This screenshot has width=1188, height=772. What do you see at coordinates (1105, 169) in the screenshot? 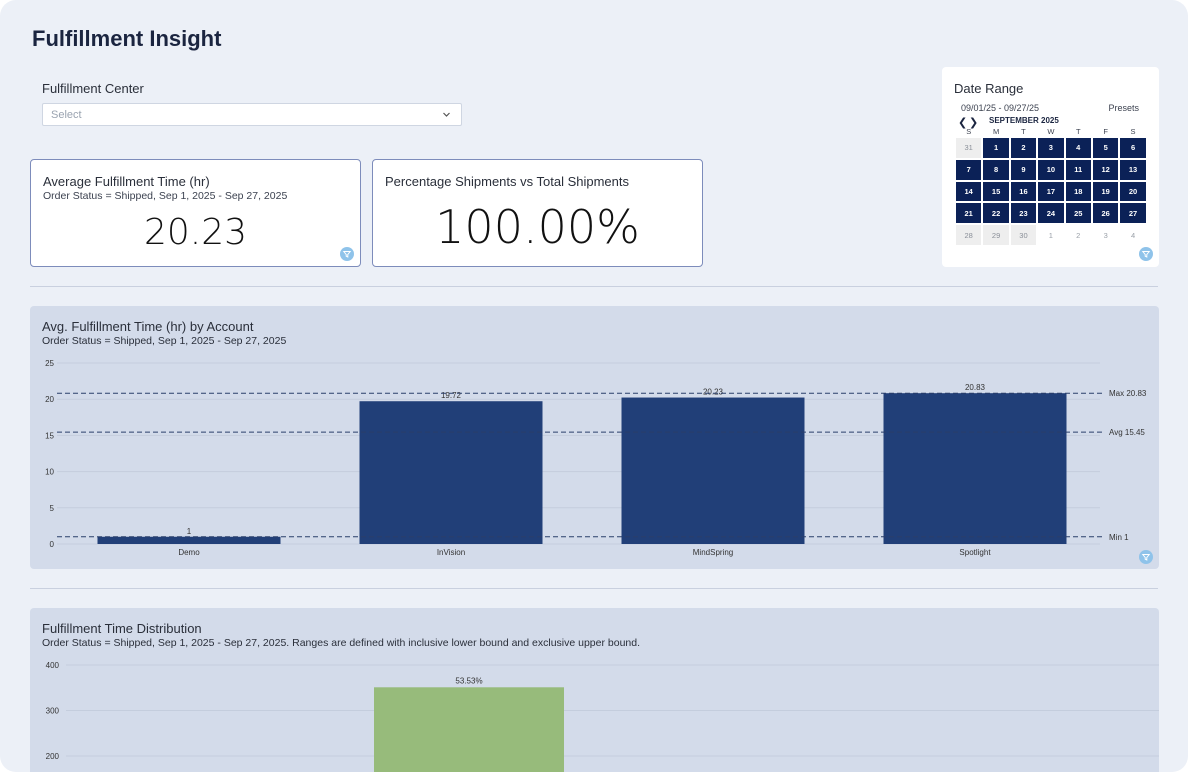
I see `calendar-day: 12` at bounding box center [1105, 169].